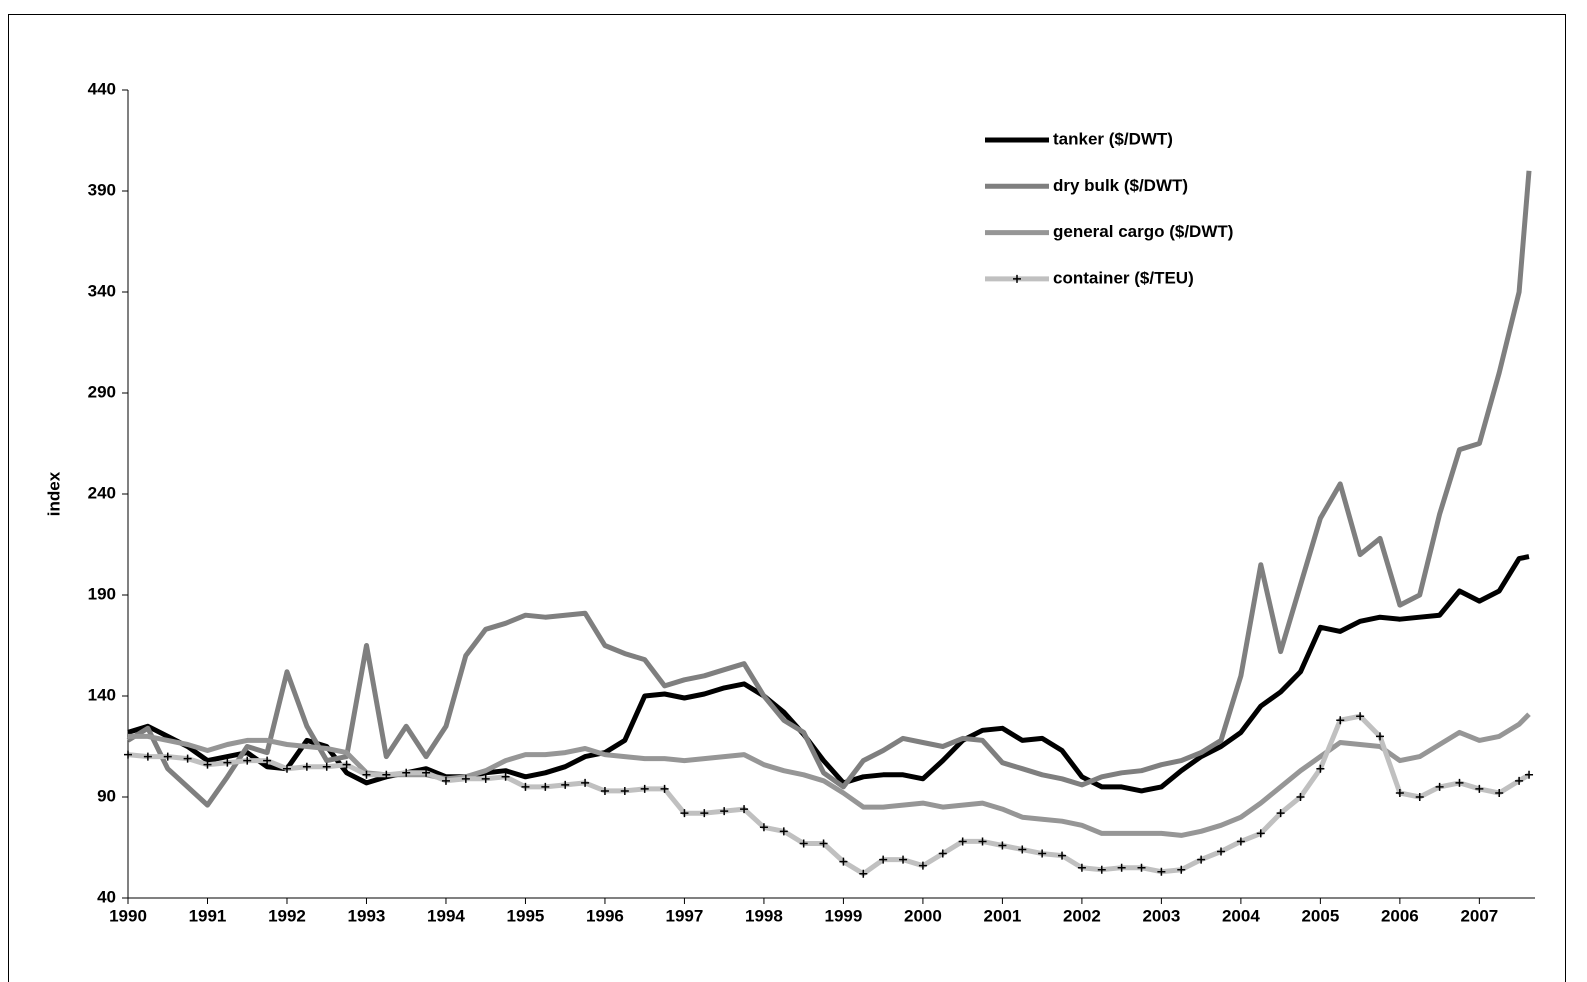 This screenshot has height=982, width=1587. What do you see at coordinates (1161, 915) in the screenshot?
I see `x-tick-label: 2003` at bounding box center [1161, 915].